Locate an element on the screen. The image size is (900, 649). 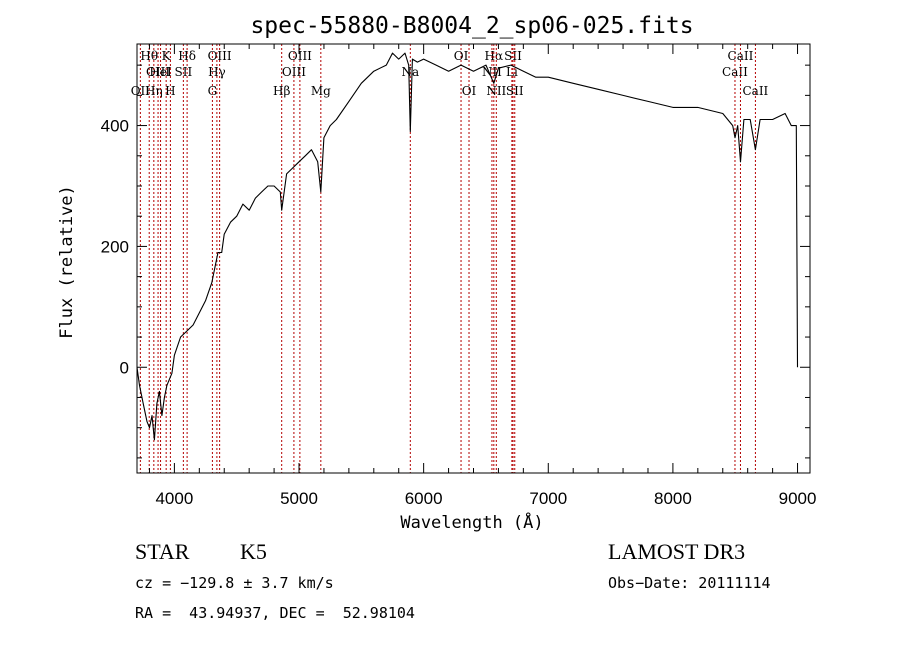
spectral-line-label: G is located at coordinates (213, 91).